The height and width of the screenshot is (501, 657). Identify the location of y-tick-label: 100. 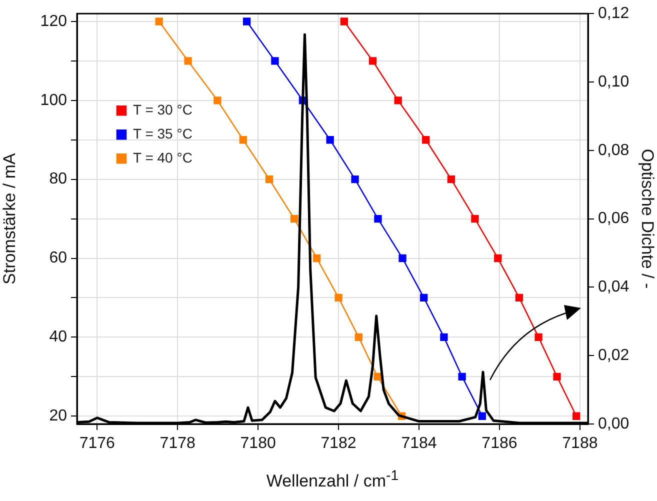
(54, 100).